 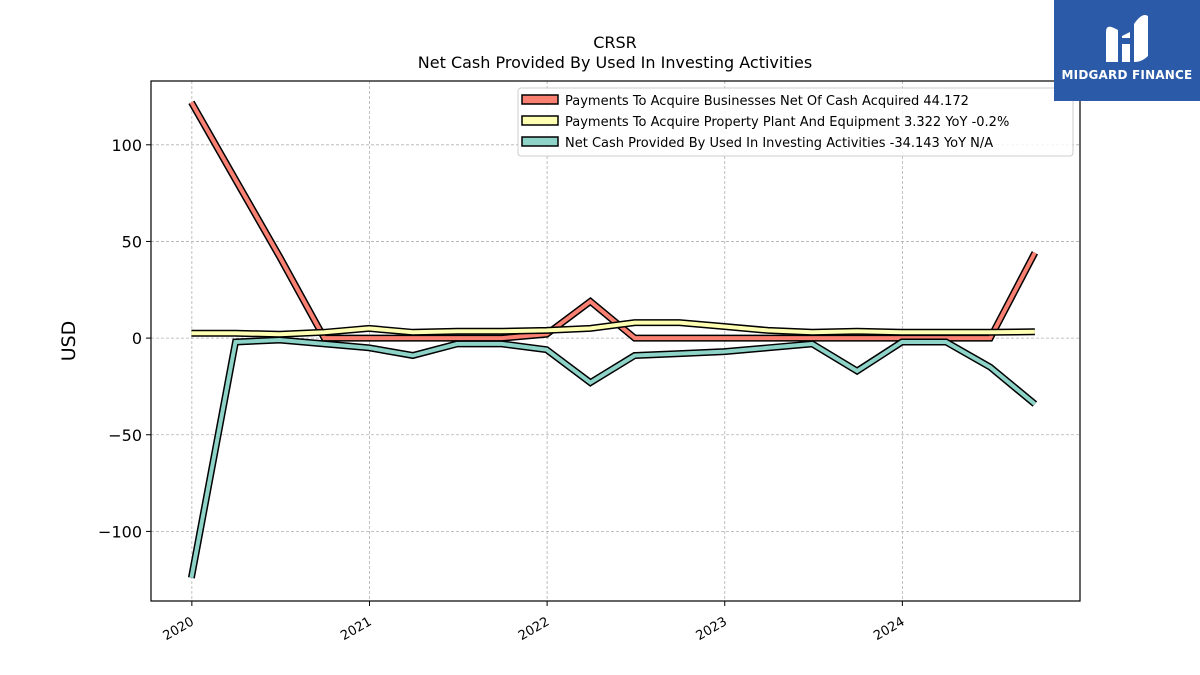 I want to click on y-axis-ticks: 100 50 0 −50 −100, so click(x=124, y=338).